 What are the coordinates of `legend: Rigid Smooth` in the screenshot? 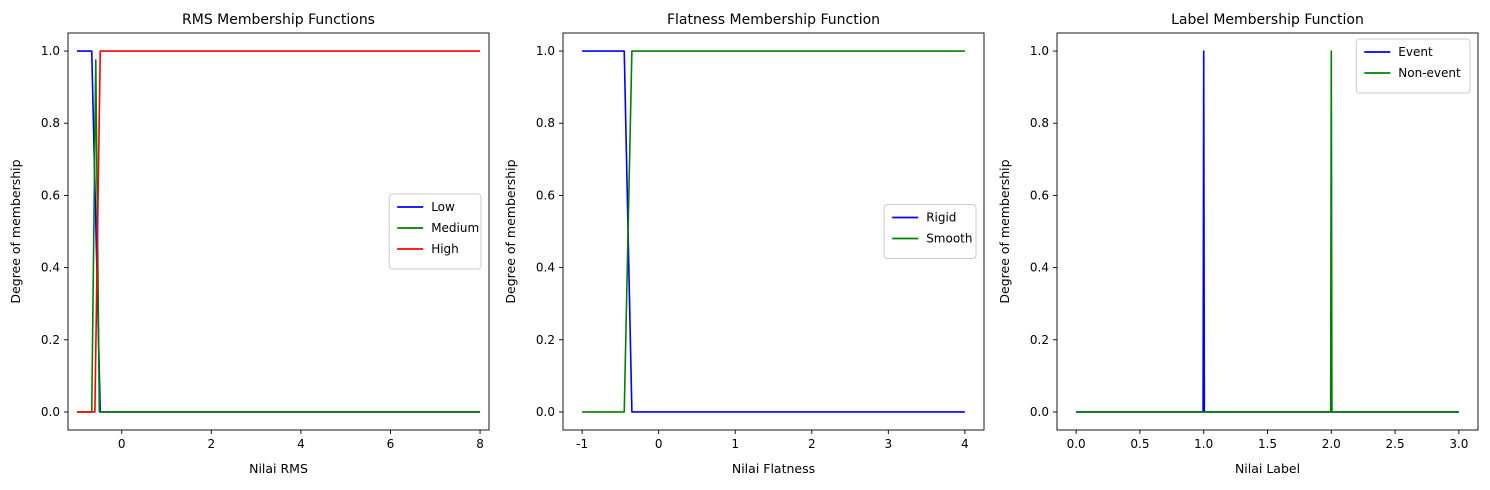 It's located at (930, 231).